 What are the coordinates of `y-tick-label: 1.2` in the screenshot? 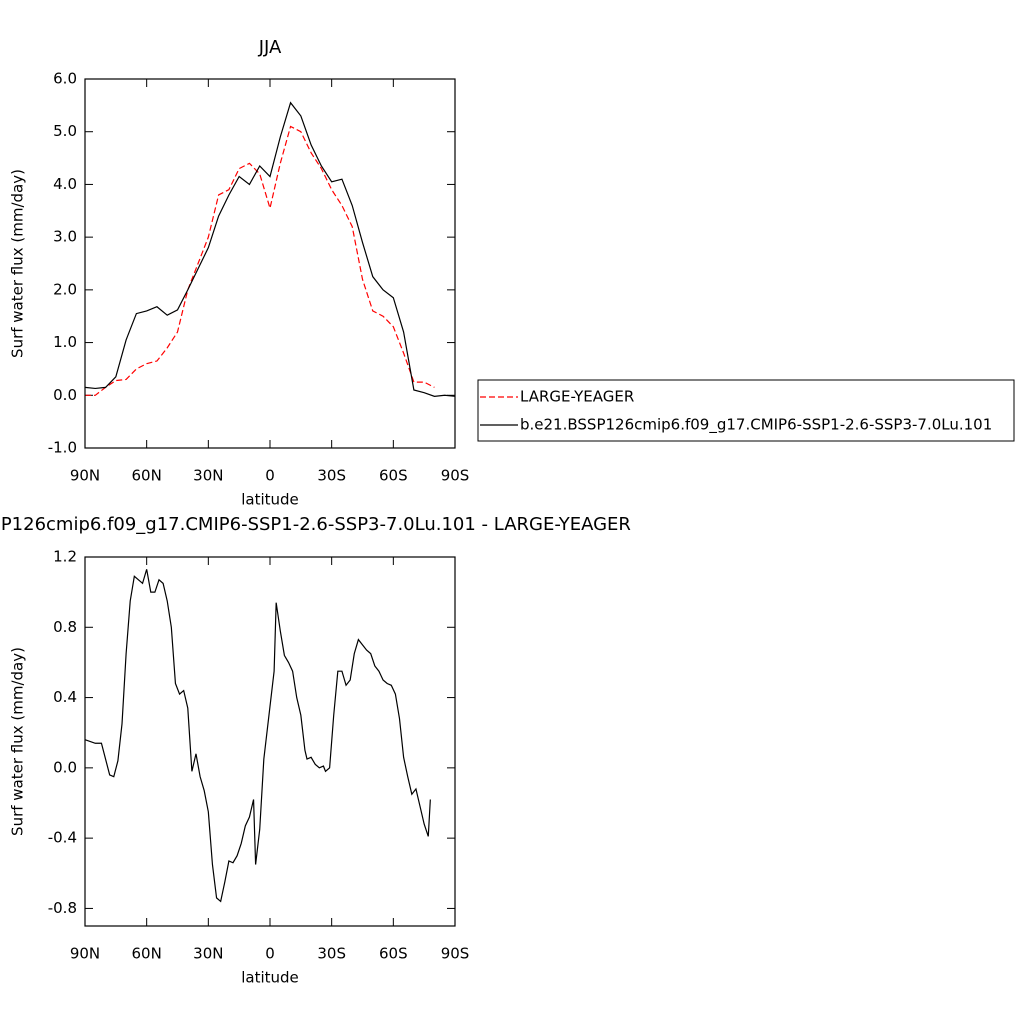 It's located at (65, 557).